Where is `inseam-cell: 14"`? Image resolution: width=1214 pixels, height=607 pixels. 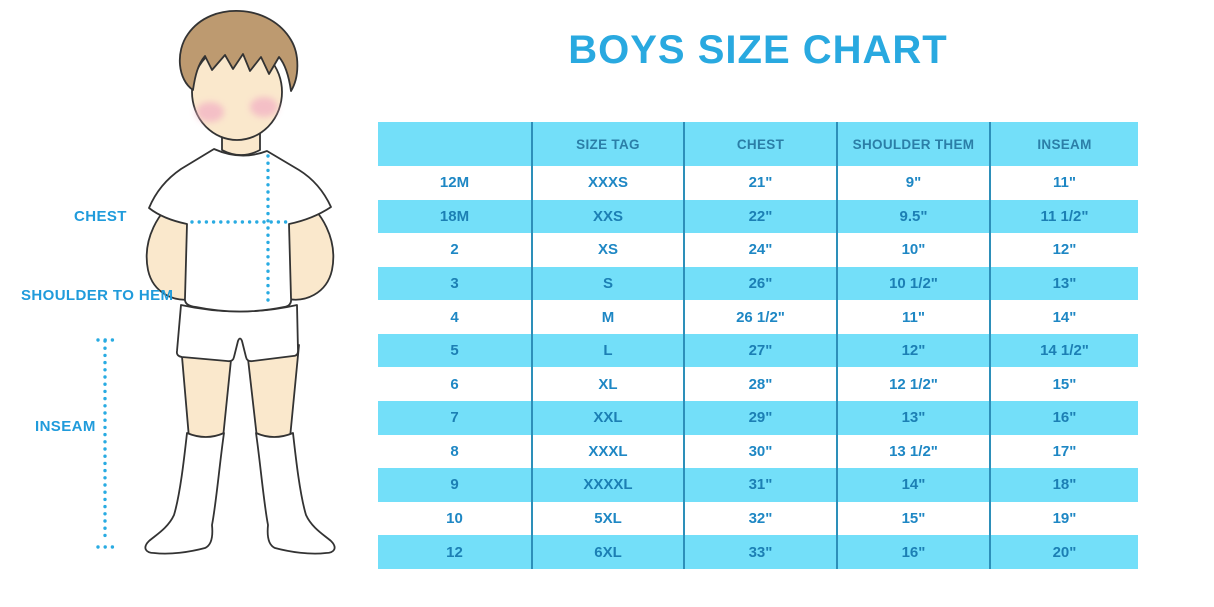
inseam-cell: 14" is located at coordinates (1064, 317).